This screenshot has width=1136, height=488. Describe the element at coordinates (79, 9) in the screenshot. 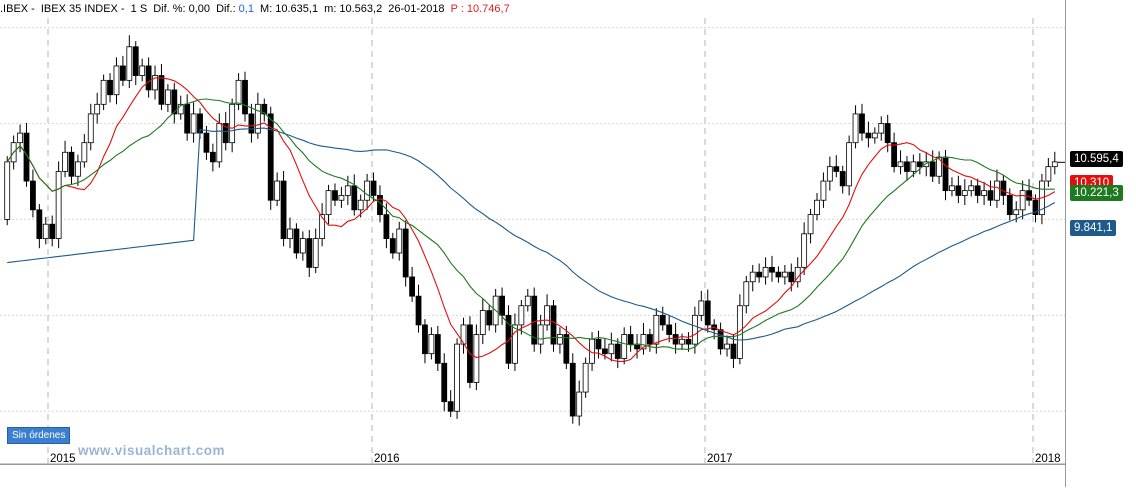

I see `instrument-name: IBEX 35 INDEX` at that location.